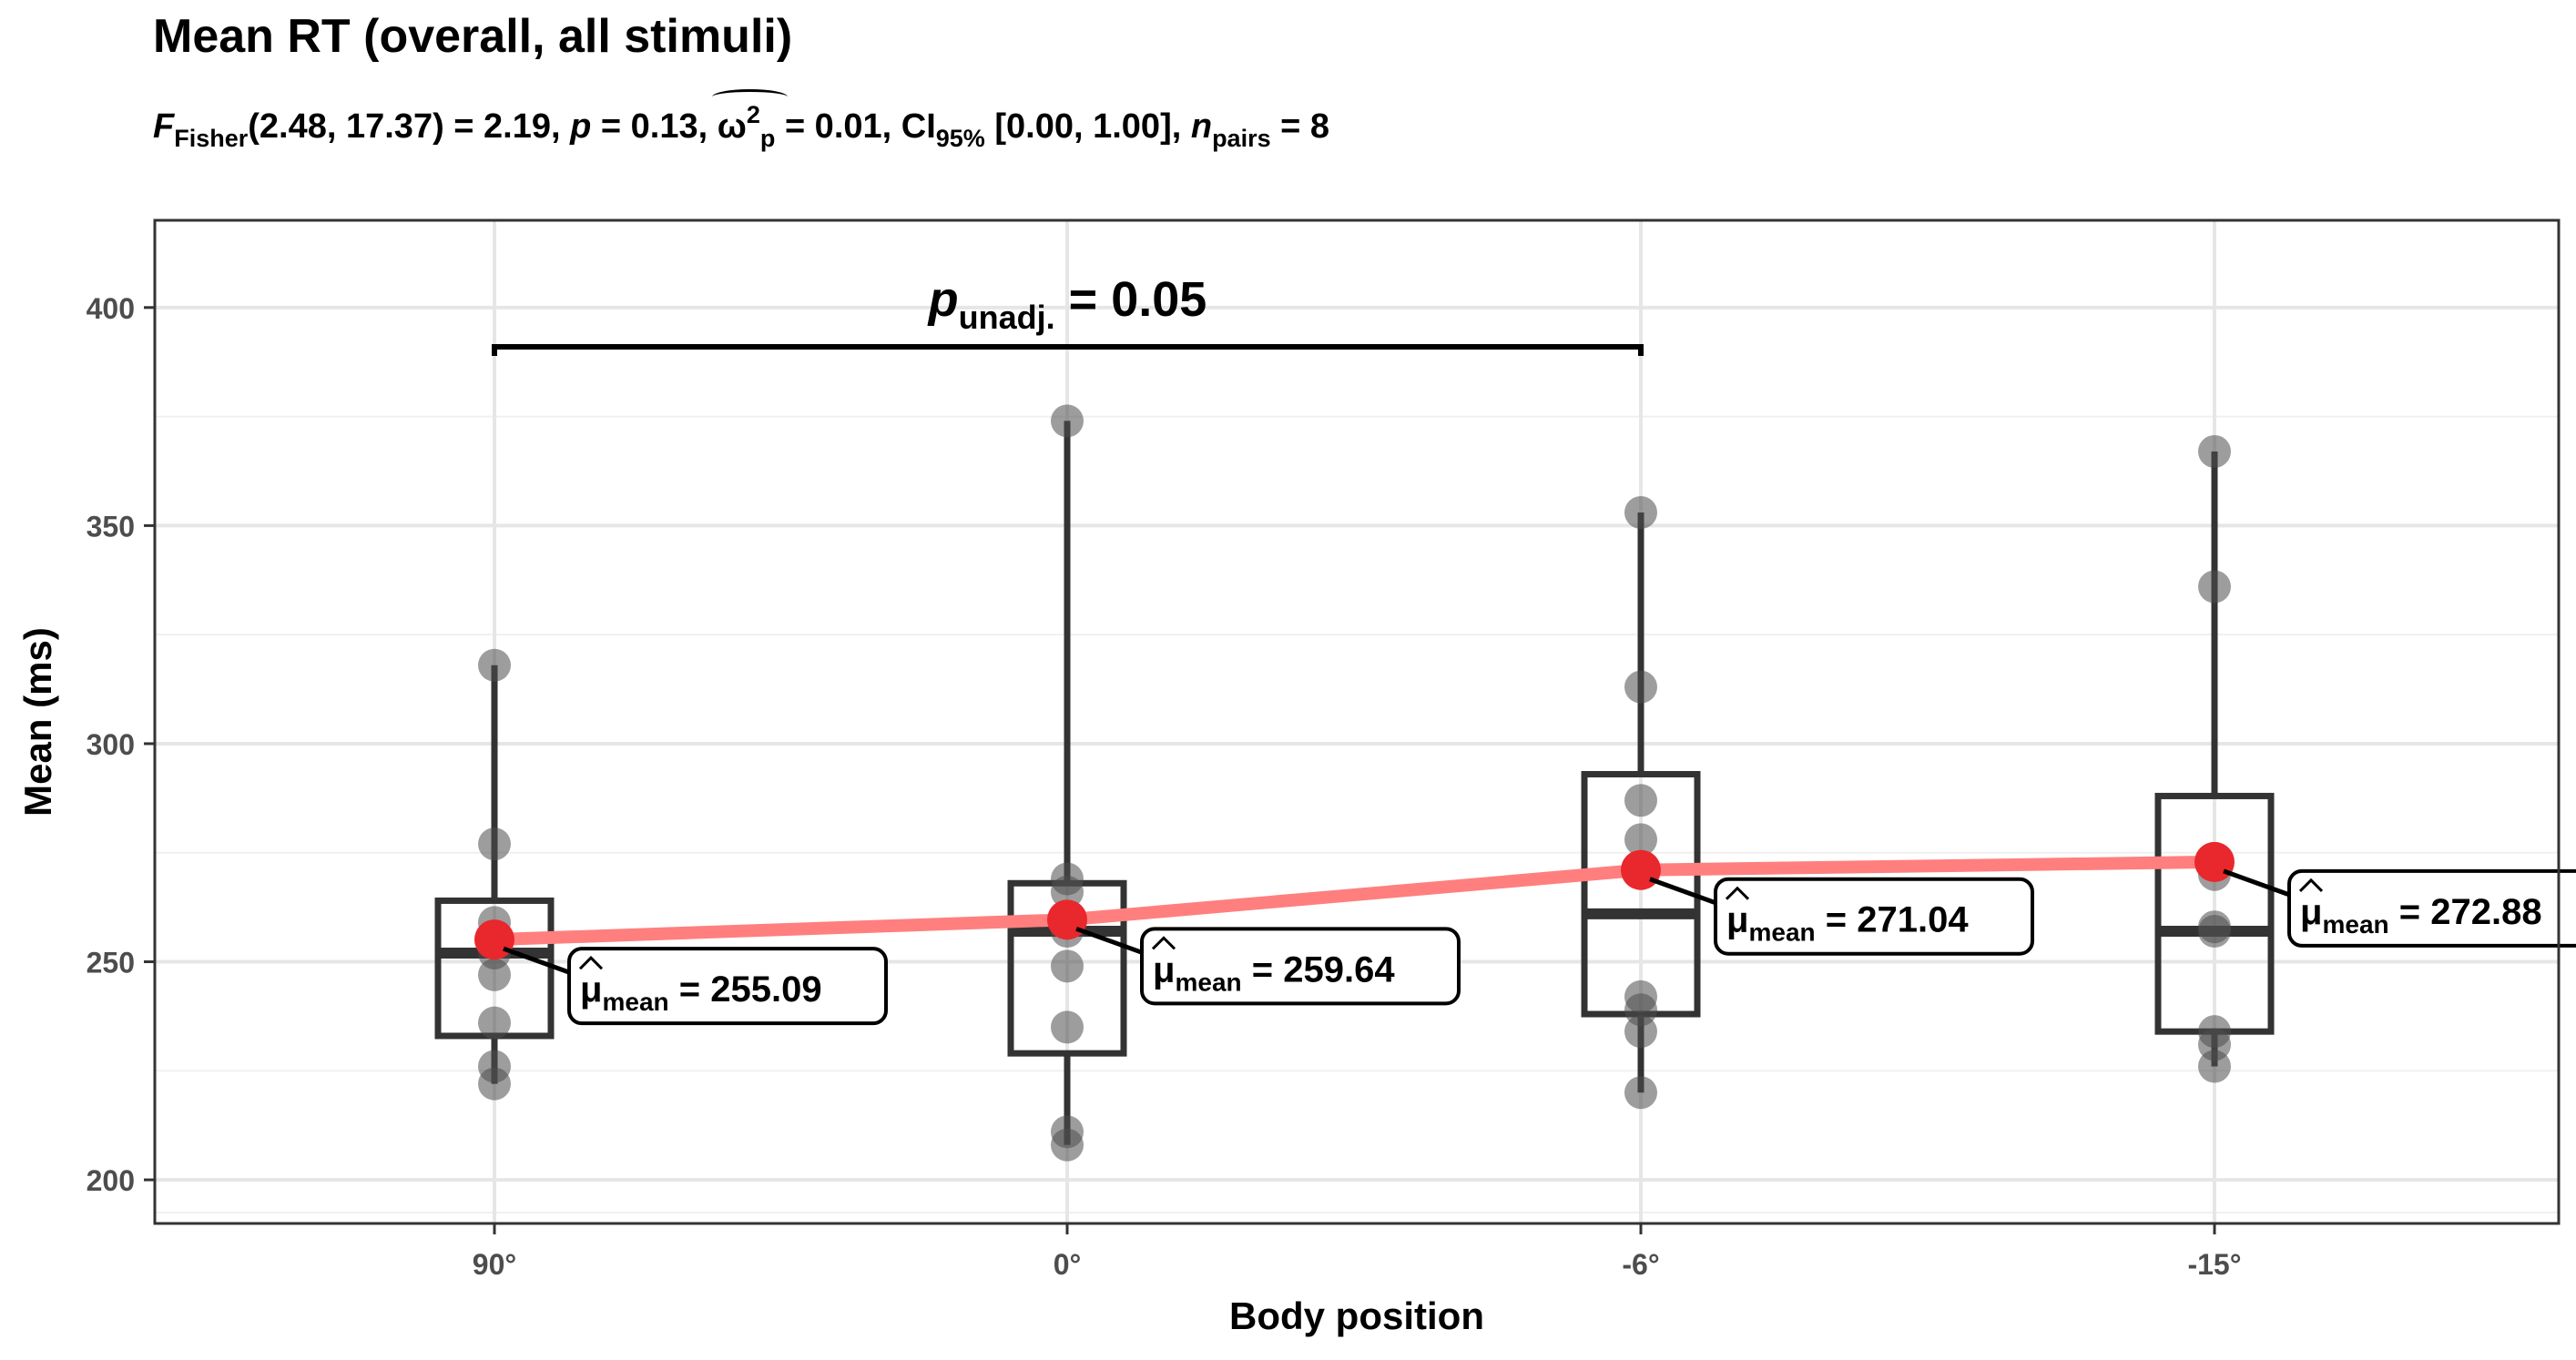 This screenshot has width=2576, height=1360. What do you see at coordinates (960, 138) in the screenshot?
I see `ci-sub: 95%` at bounding box center [960, 138].